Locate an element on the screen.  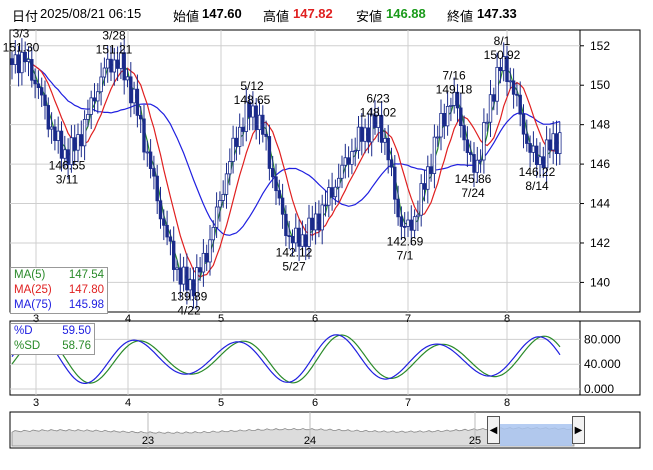
d-legend-row: %D 59.50 is located at coordinates (52, 331).